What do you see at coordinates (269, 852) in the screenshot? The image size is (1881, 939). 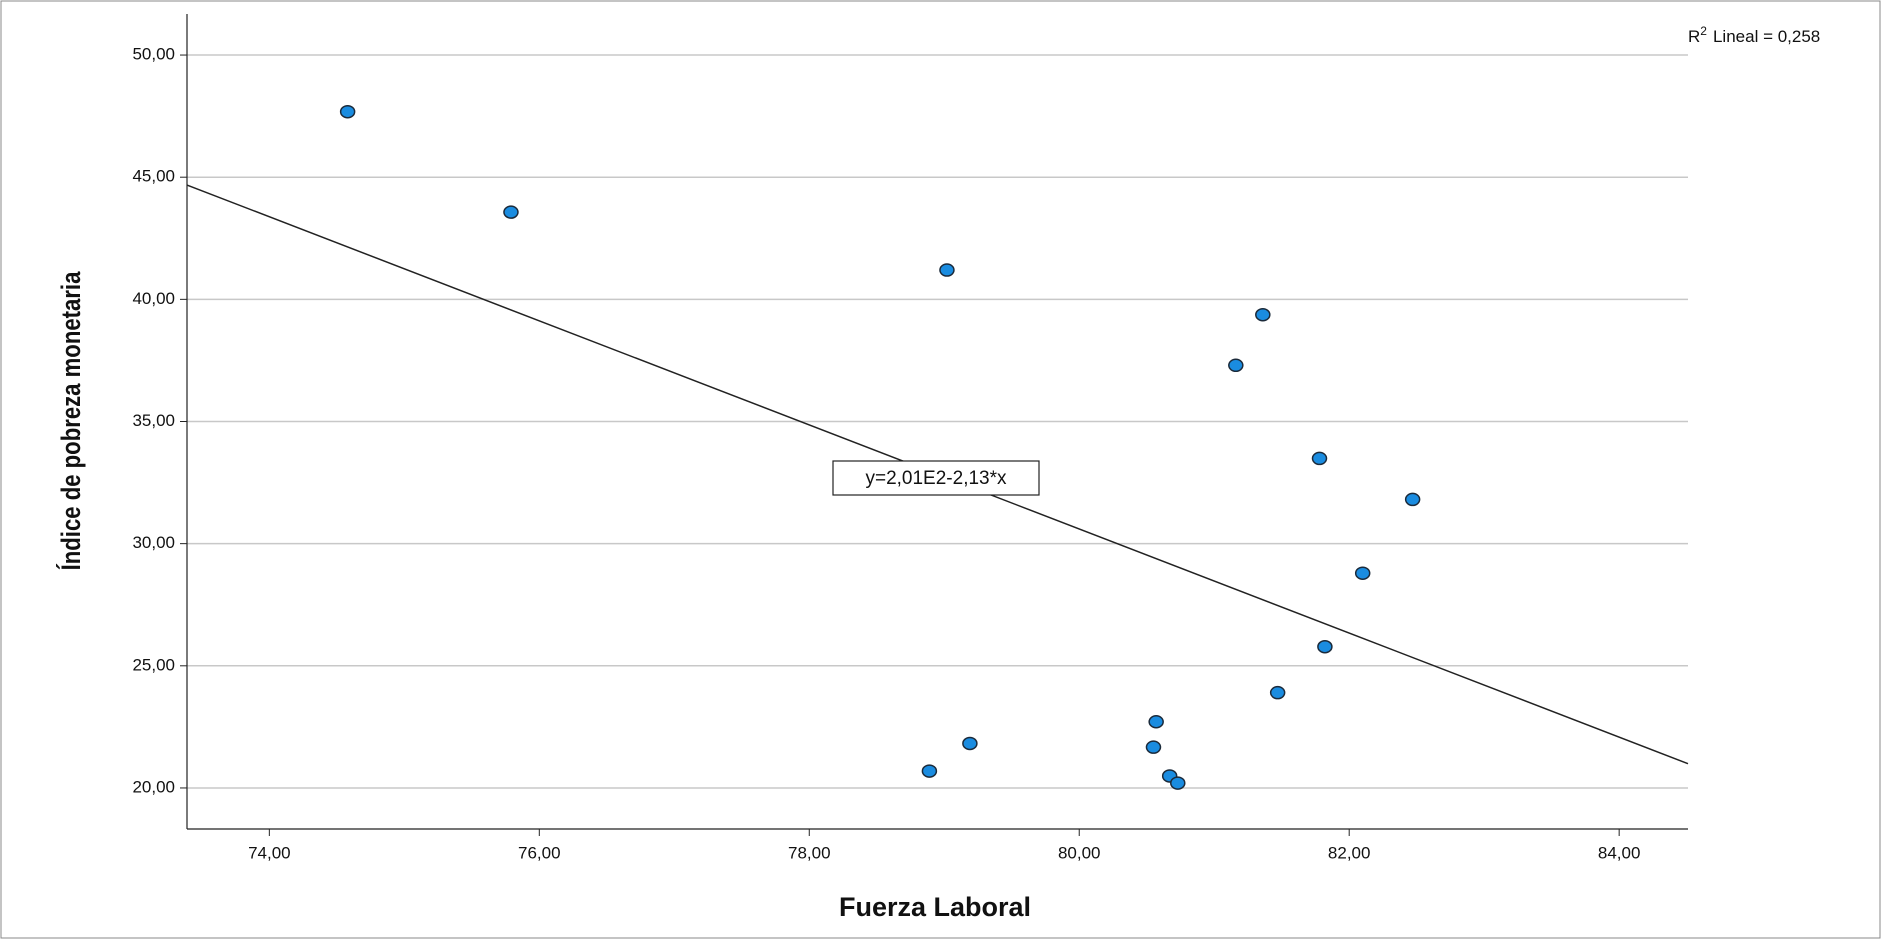 I see `x-tick-label: 74,00` at bounding box center [269, 852].